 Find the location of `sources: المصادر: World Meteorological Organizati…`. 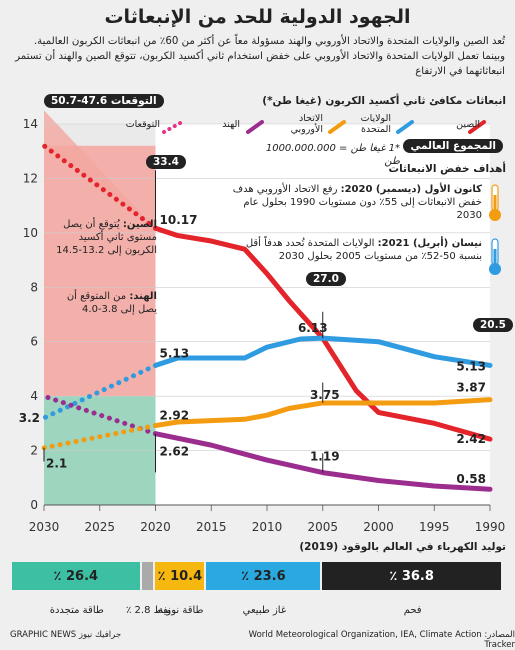

sources: المصادر: World Meteorological Organizati… is located at coordinates (381, 640).